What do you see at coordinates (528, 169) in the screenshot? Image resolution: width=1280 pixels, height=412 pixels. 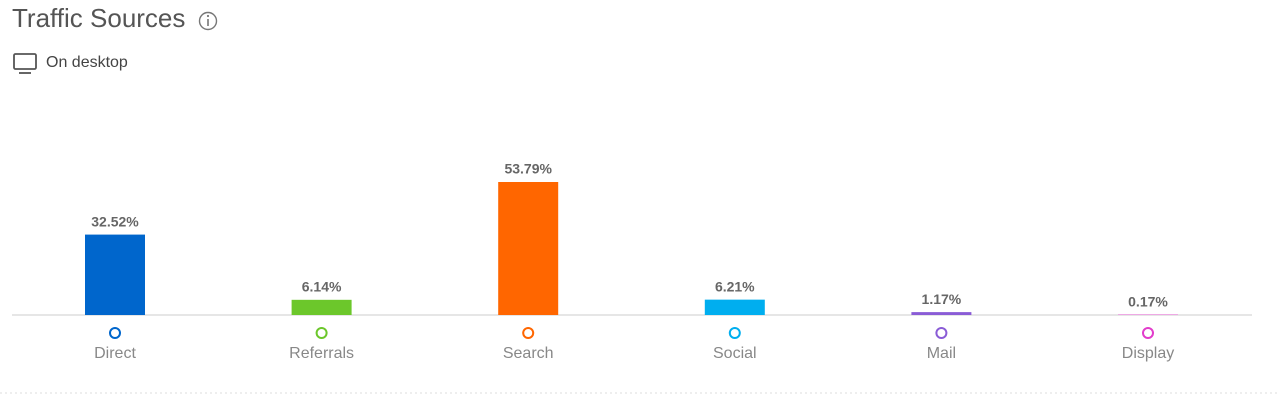 I see `value-label: 53.79%` at bounding box center [528, 169].